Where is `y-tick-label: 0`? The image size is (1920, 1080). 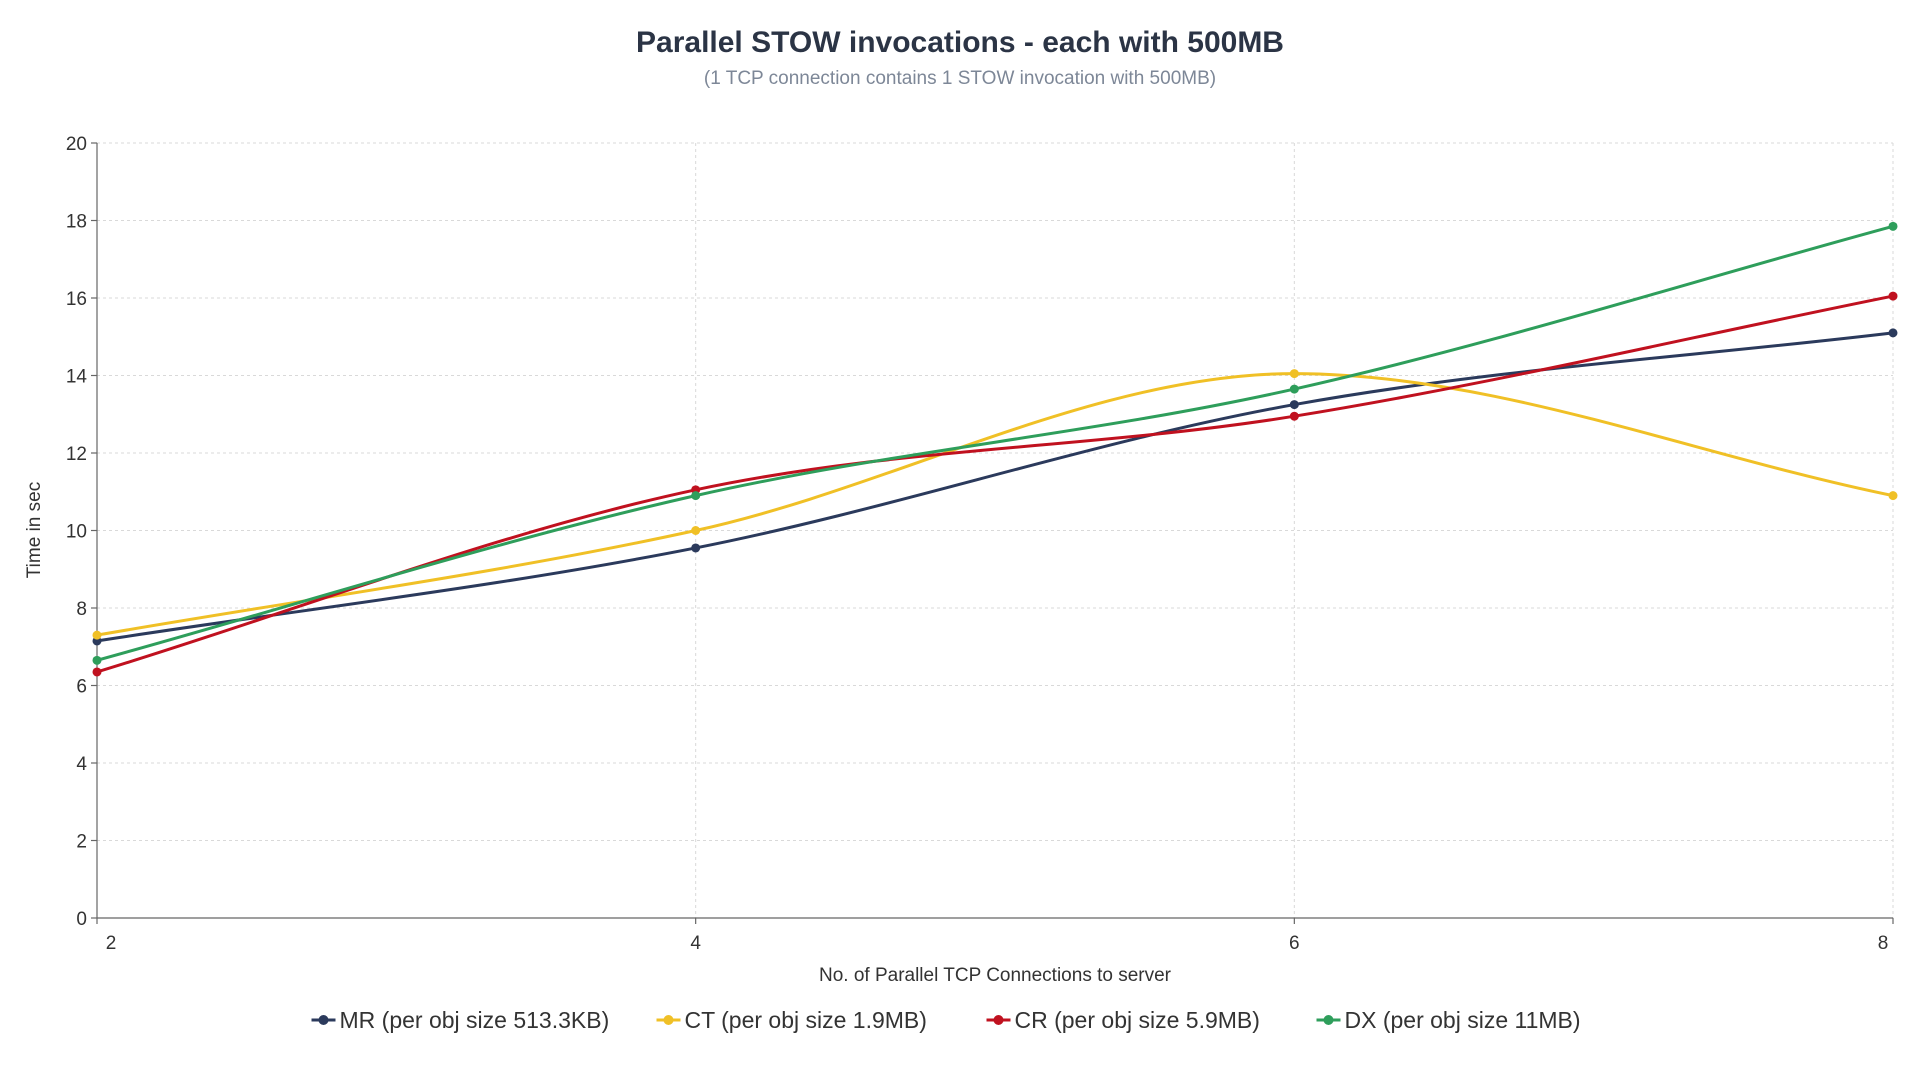
y-tick-label: 0 is located at coordinates (81, 919).